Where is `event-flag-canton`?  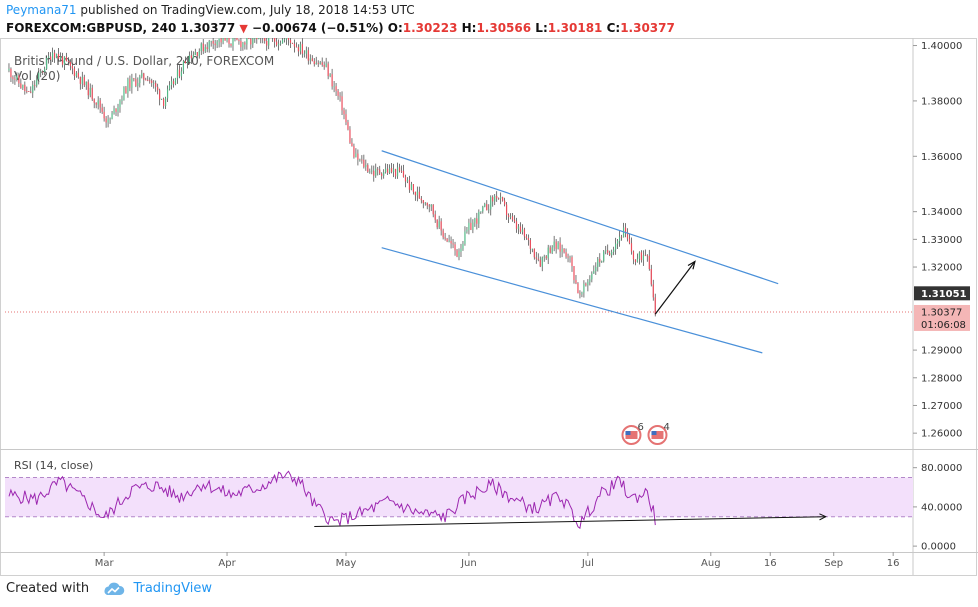
event-flag-canton is located at coordinates (628, 433).